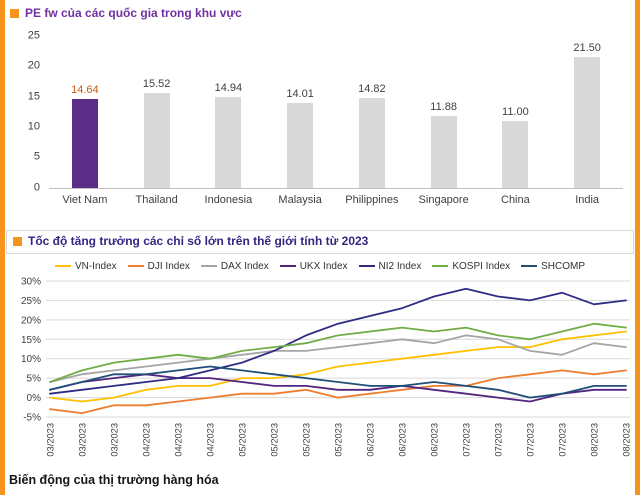  What do you see at coordinates (156, 199) in the screenshot?
I see `pe-x-tick: Thailand` at bounding box center [156, 199].